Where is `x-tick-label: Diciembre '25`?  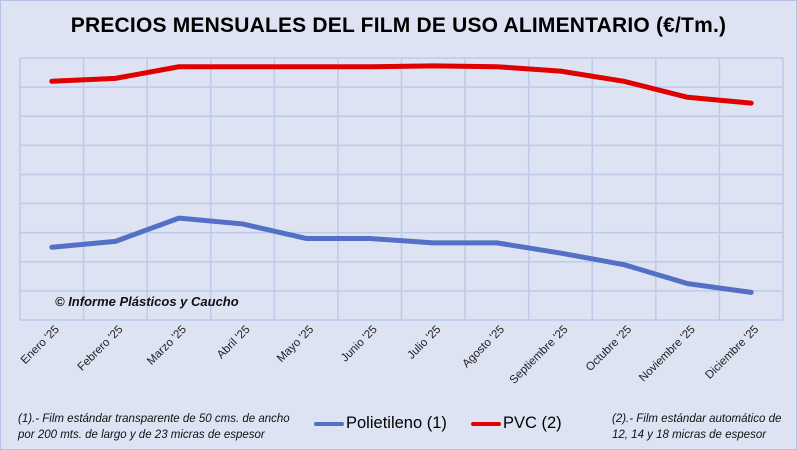 x-tick-label: Diciembre '25 is located at coordinates (732, 353).